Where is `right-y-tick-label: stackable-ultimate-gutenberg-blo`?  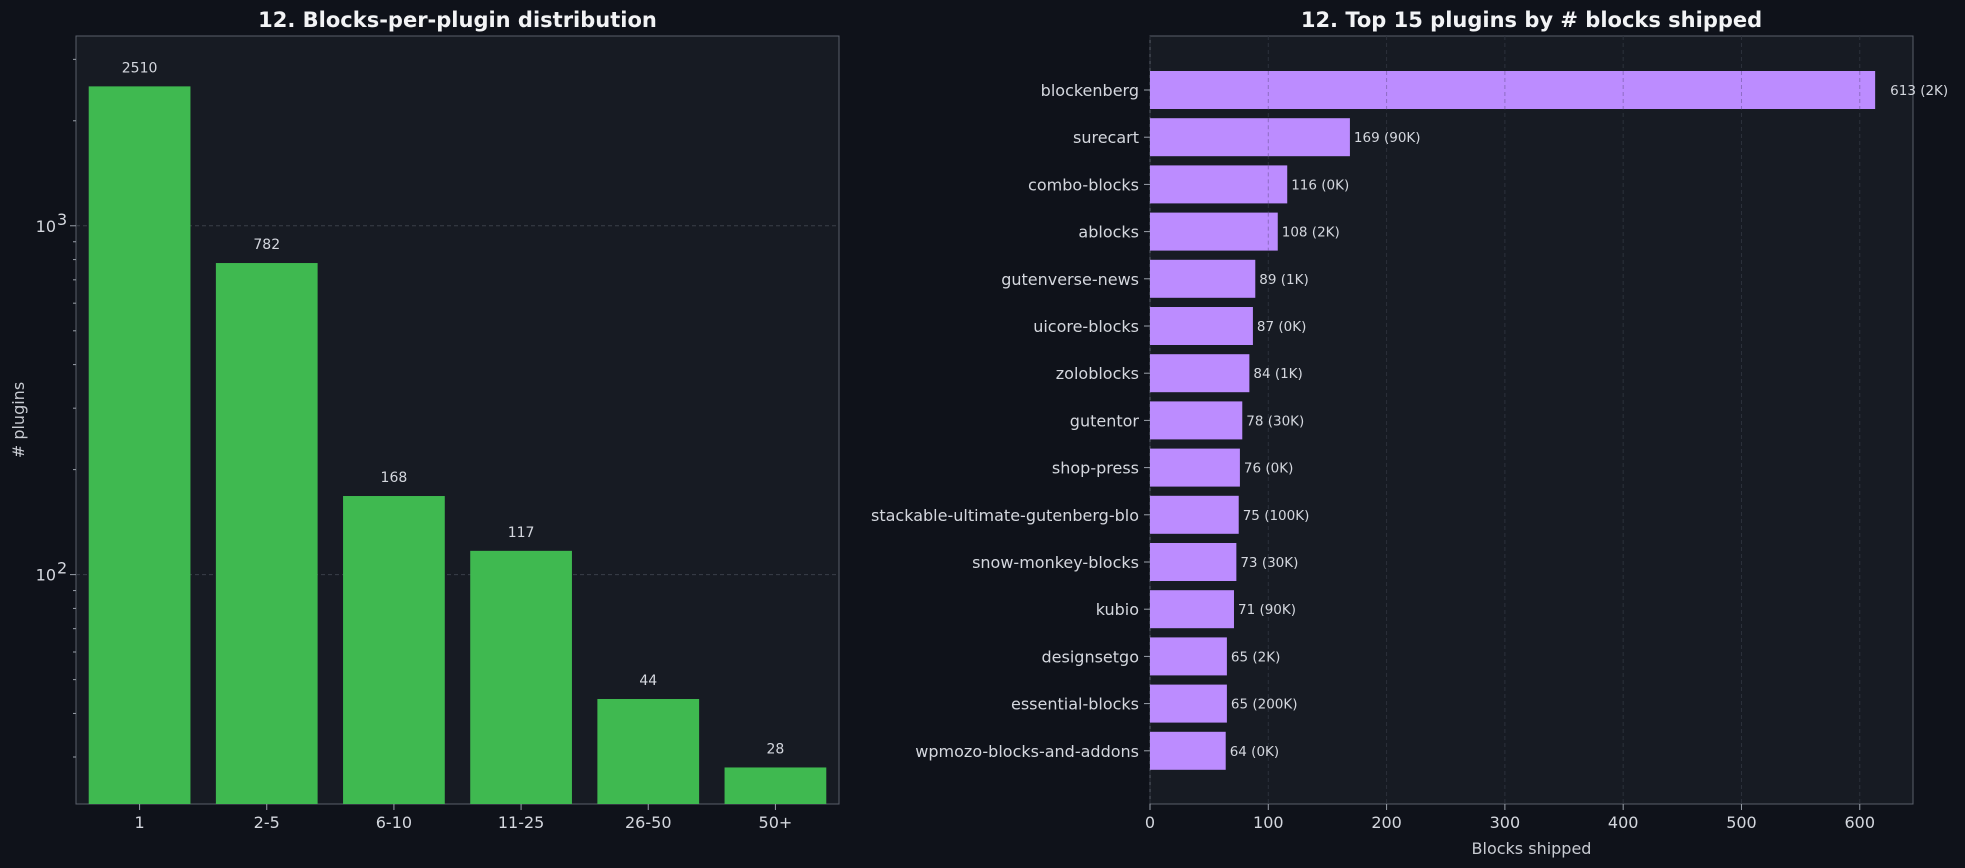 right-y-tick-label: stackable-ultimate-gutenberg-blo is located at coordinates (1005, 515).